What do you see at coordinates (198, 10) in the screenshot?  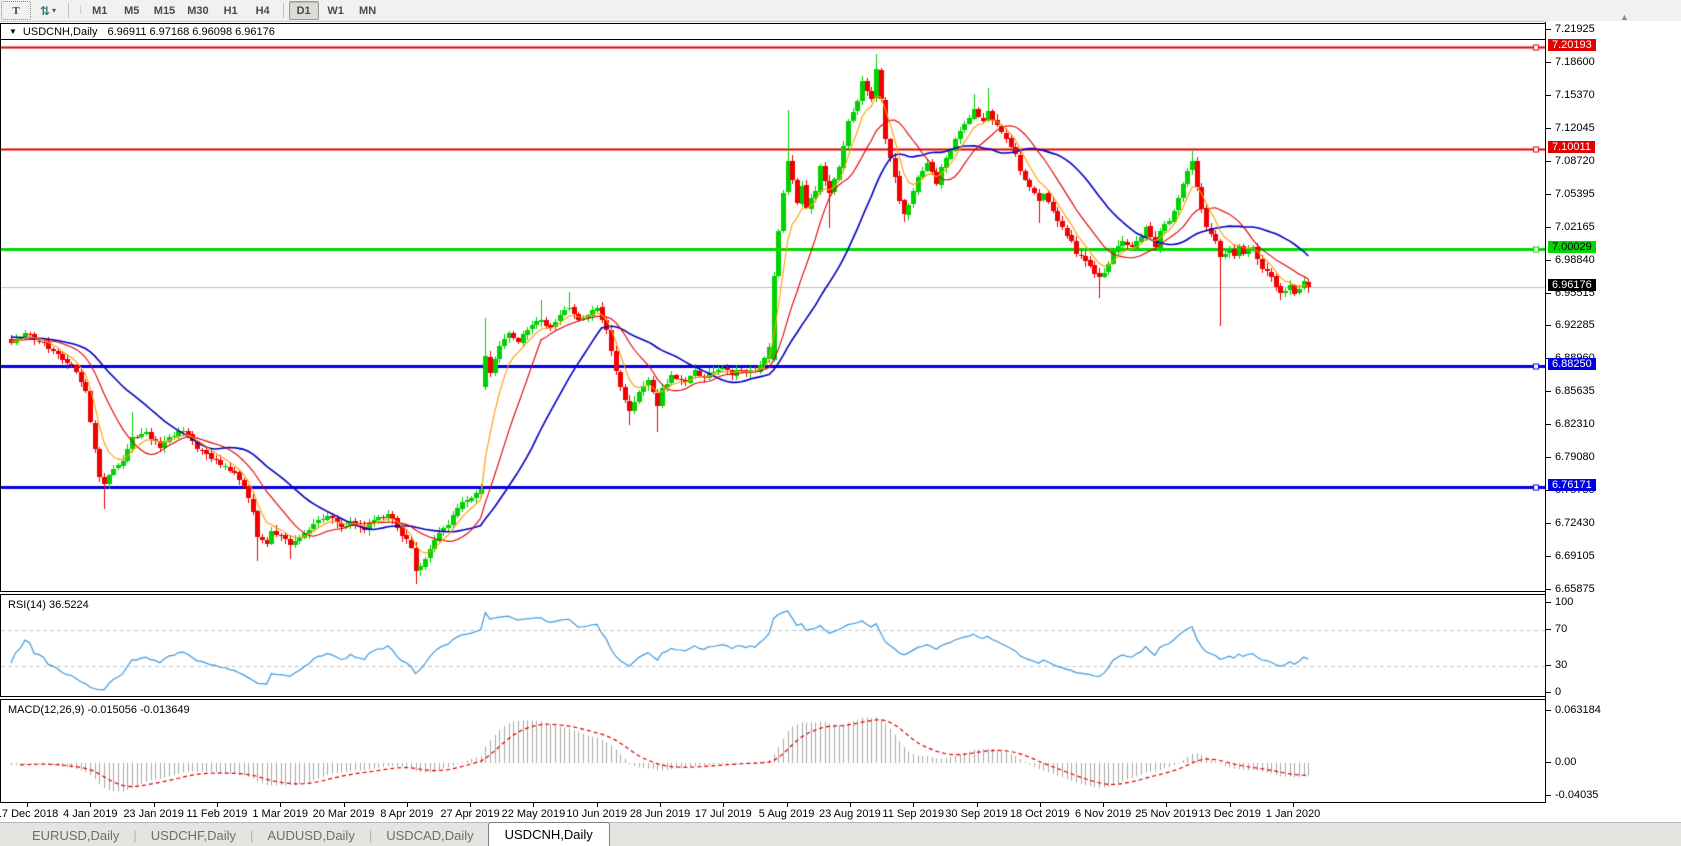 I see `timeframe-button-m30: M30` at bounding box center [198, 10].